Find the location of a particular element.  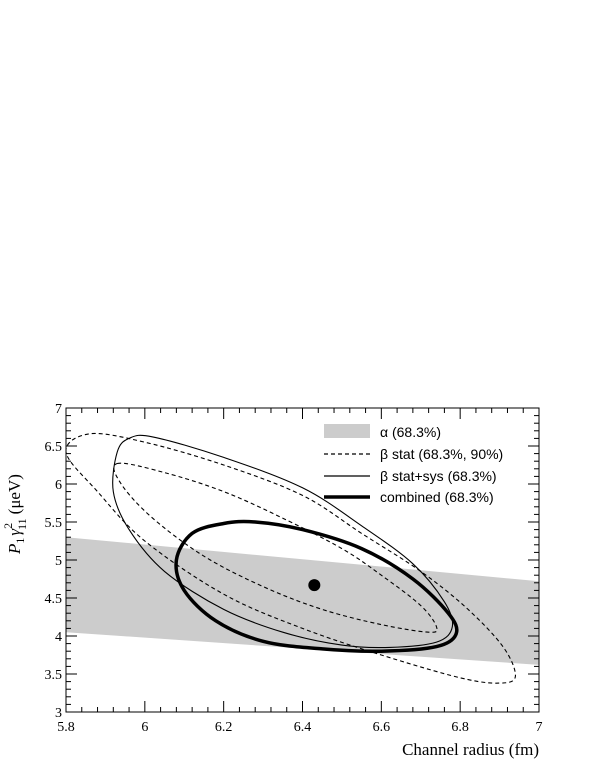

y-tick-label: 5.5 is located at coordinates (54, 523).